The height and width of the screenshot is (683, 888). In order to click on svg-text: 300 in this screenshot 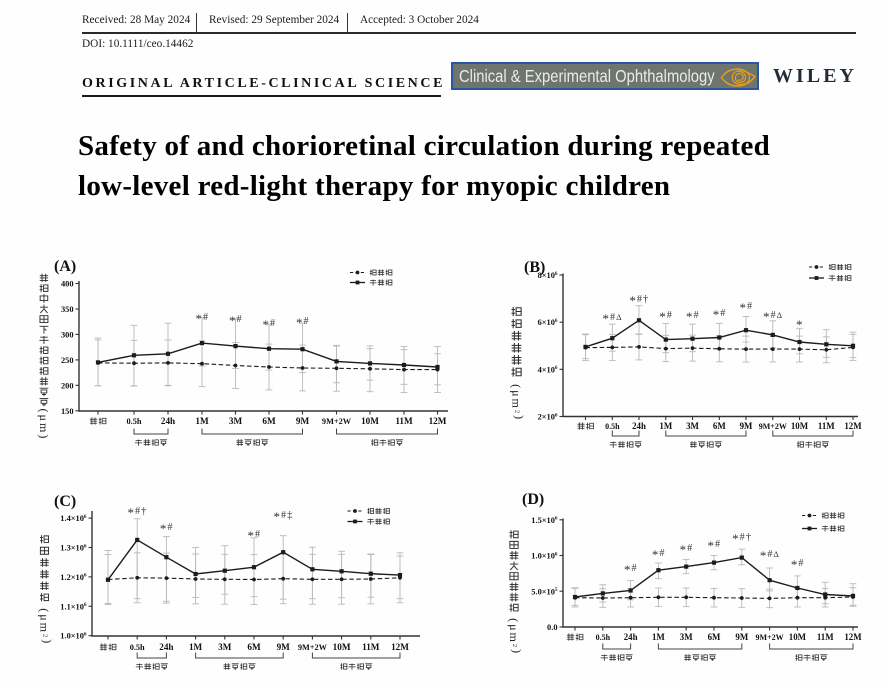, I will do `click(67, 334)`.